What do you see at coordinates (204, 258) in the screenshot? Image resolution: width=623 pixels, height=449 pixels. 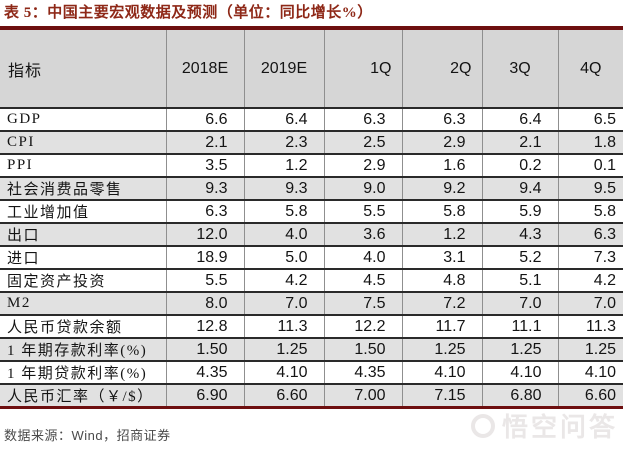 I see `value-cell: 18.9` at bounding box center [204, 258].